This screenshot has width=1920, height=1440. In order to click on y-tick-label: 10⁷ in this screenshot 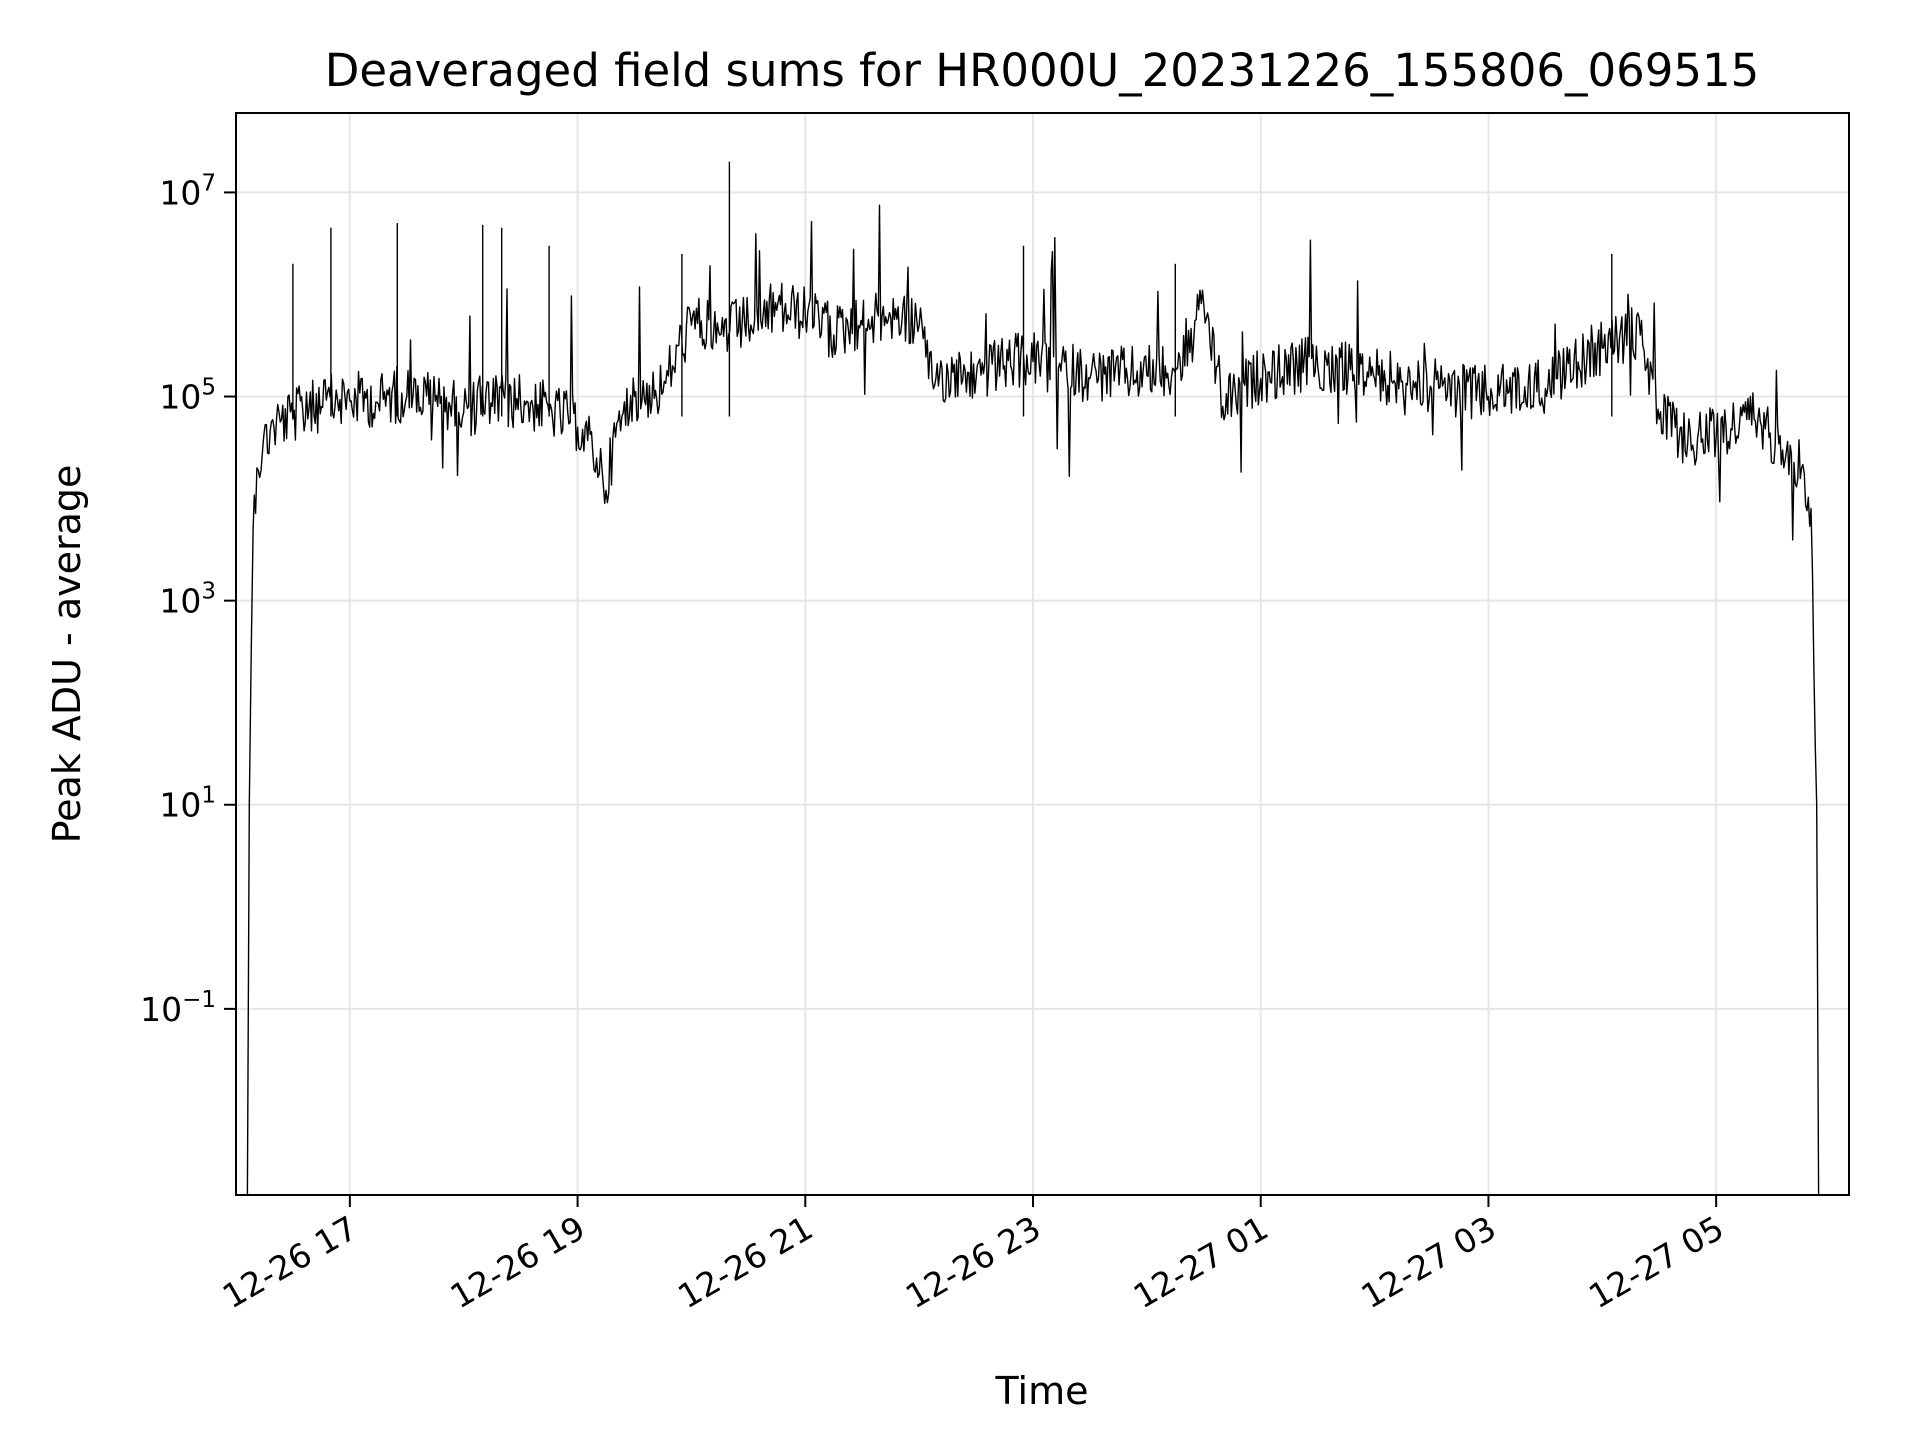, I will do `click(187, 191)`.